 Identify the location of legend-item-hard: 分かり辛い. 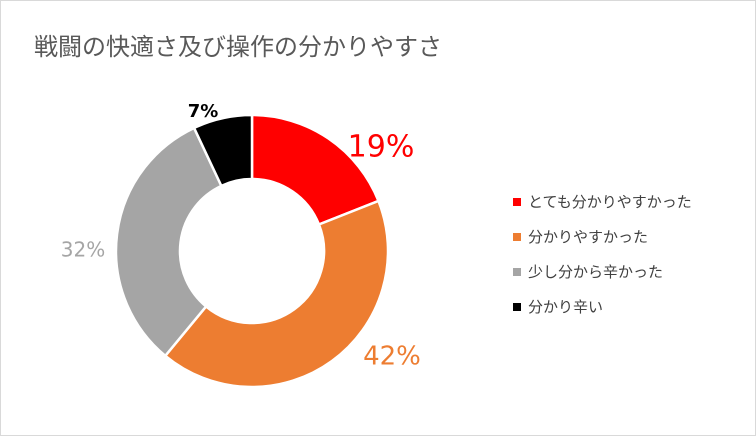
(602, 306).